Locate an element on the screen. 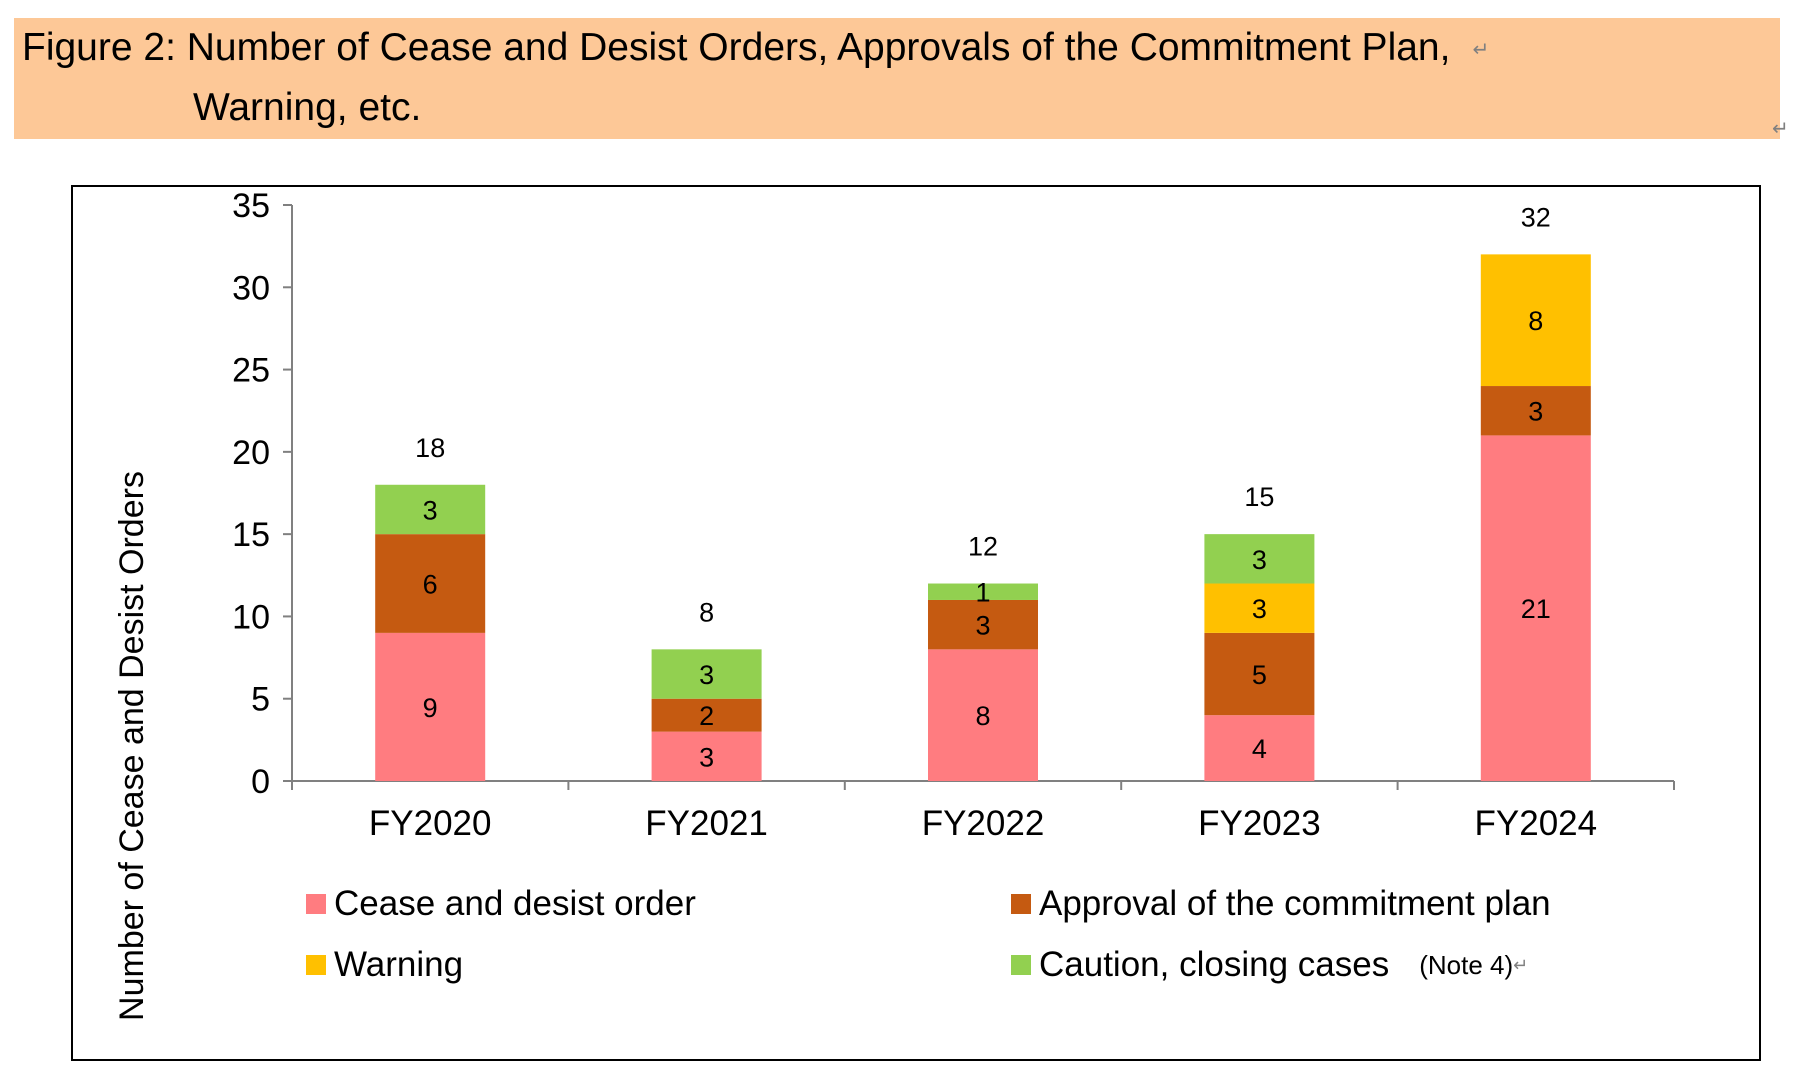  y-tick-label: 30 is located at coordinates (251, 288).